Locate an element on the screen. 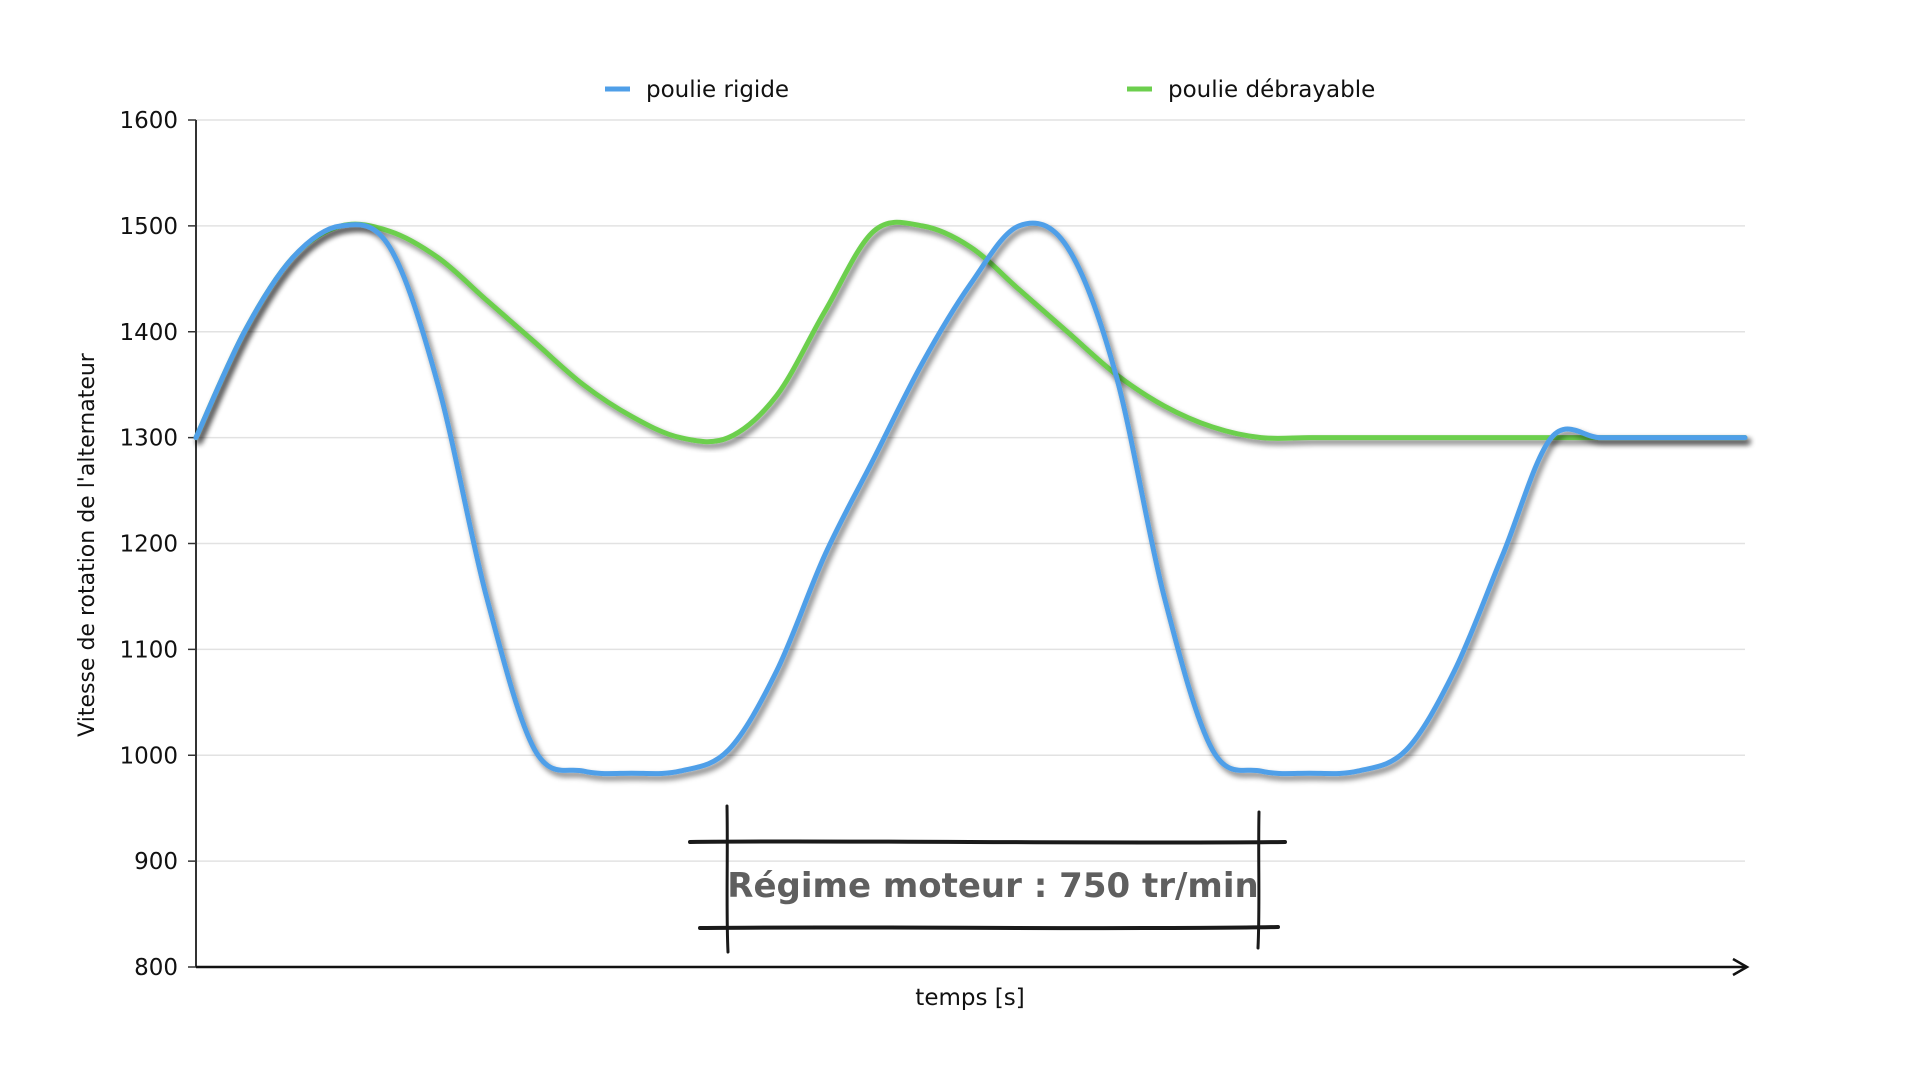 This screenshot has height=1080, width=1920. y-tick-label: 900 is located at coordinates (156, 862).